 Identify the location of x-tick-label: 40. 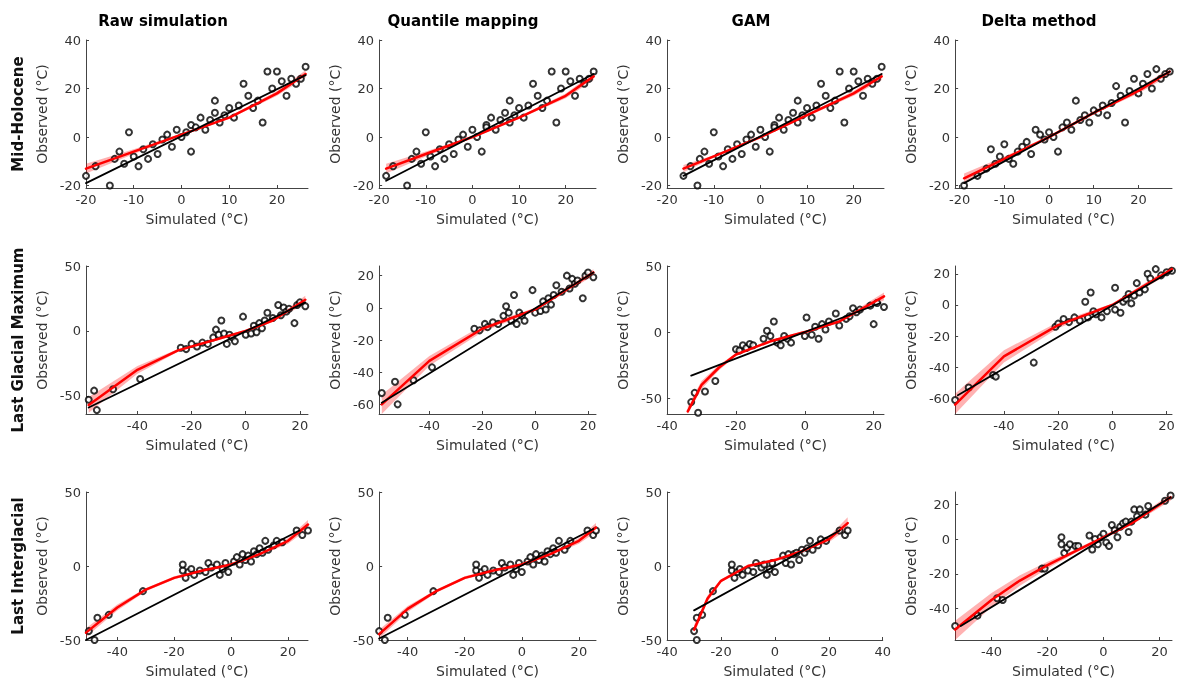
(882, 651).